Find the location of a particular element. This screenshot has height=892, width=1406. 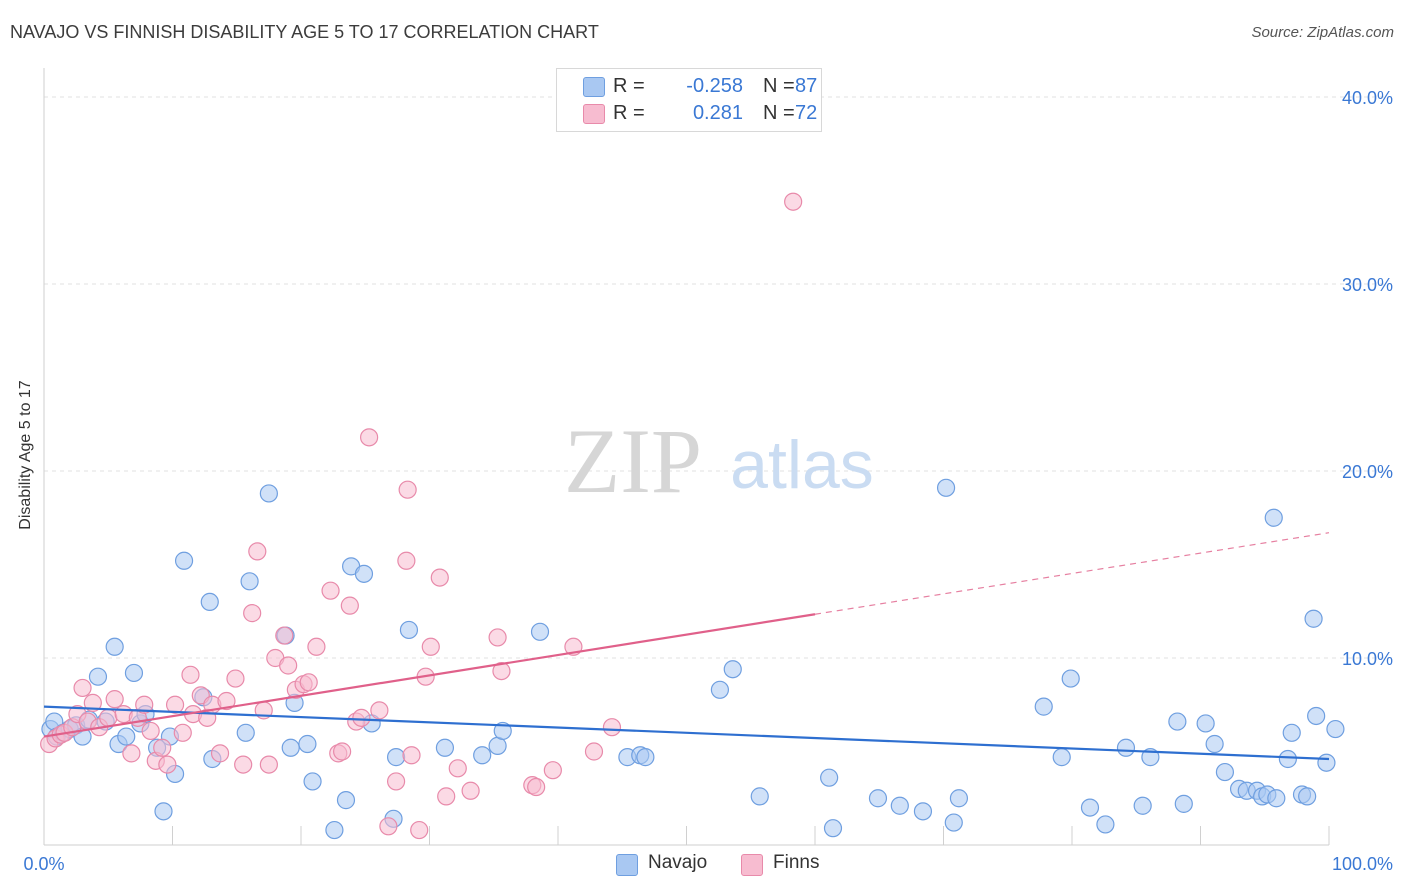

x-tick-label: 100.0% is located at coordinates (1362, 864).